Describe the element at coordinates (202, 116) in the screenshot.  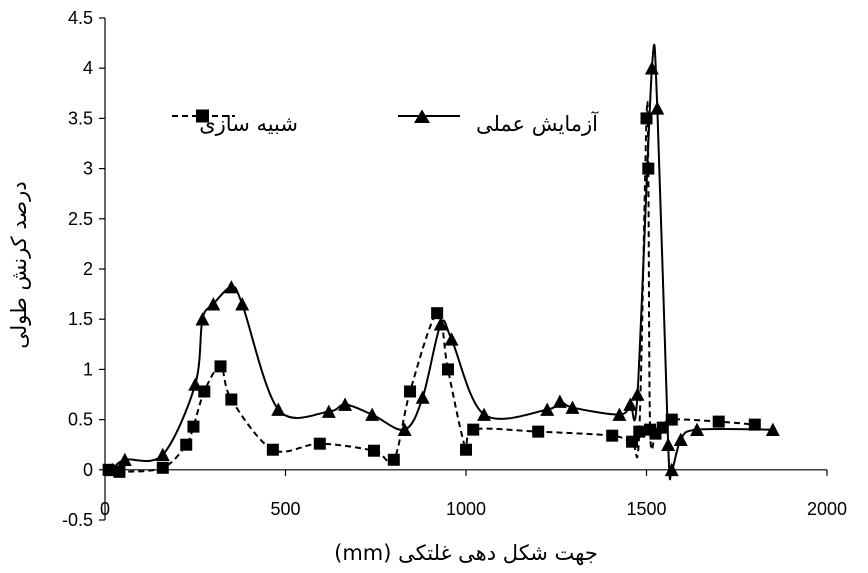
I see `legend-square-marker` at that location.